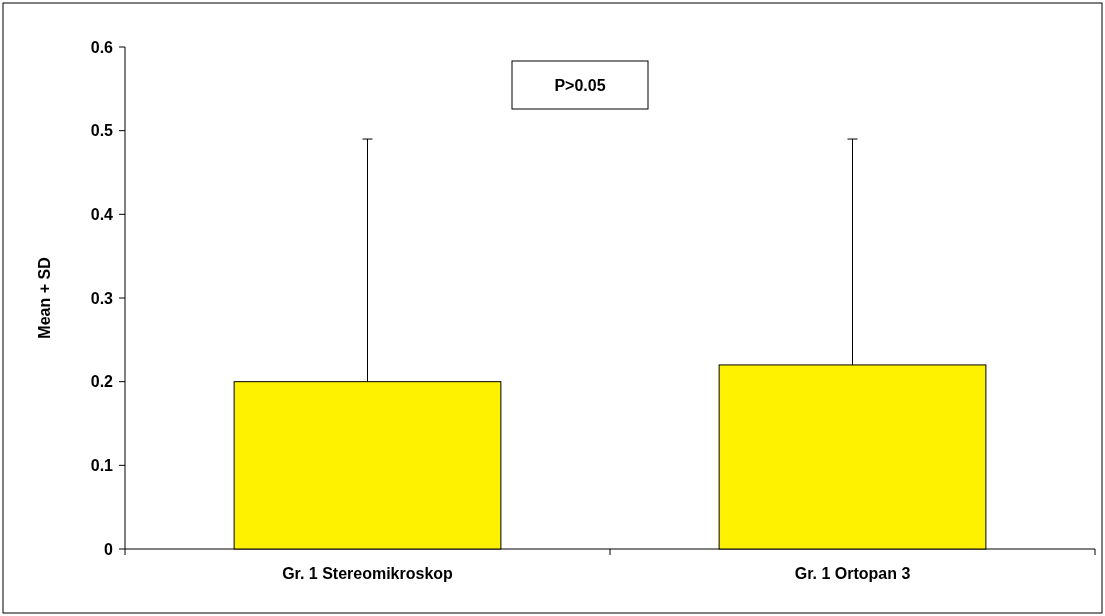 The width and height of the screenshot is (1105, 616). What do you see at coordinates (852, 573) in the screenshot?
I see `x-tick-label: Gr. 1 Ortopan 3` at bounding box center [852, 573].